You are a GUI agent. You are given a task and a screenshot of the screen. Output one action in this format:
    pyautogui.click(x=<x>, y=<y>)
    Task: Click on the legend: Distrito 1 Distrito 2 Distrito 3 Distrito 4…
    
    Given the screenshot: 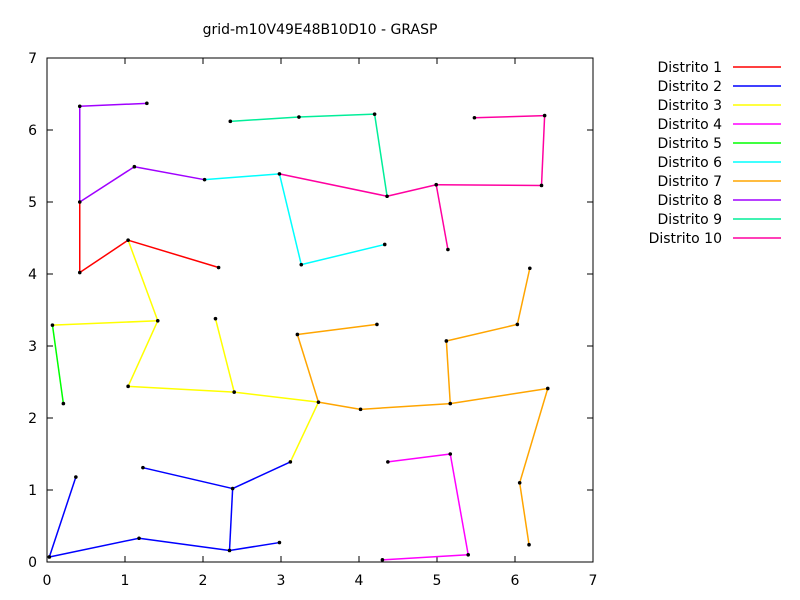 What is the action you would take?
    pyautogui.click(x=715, y=153)
    